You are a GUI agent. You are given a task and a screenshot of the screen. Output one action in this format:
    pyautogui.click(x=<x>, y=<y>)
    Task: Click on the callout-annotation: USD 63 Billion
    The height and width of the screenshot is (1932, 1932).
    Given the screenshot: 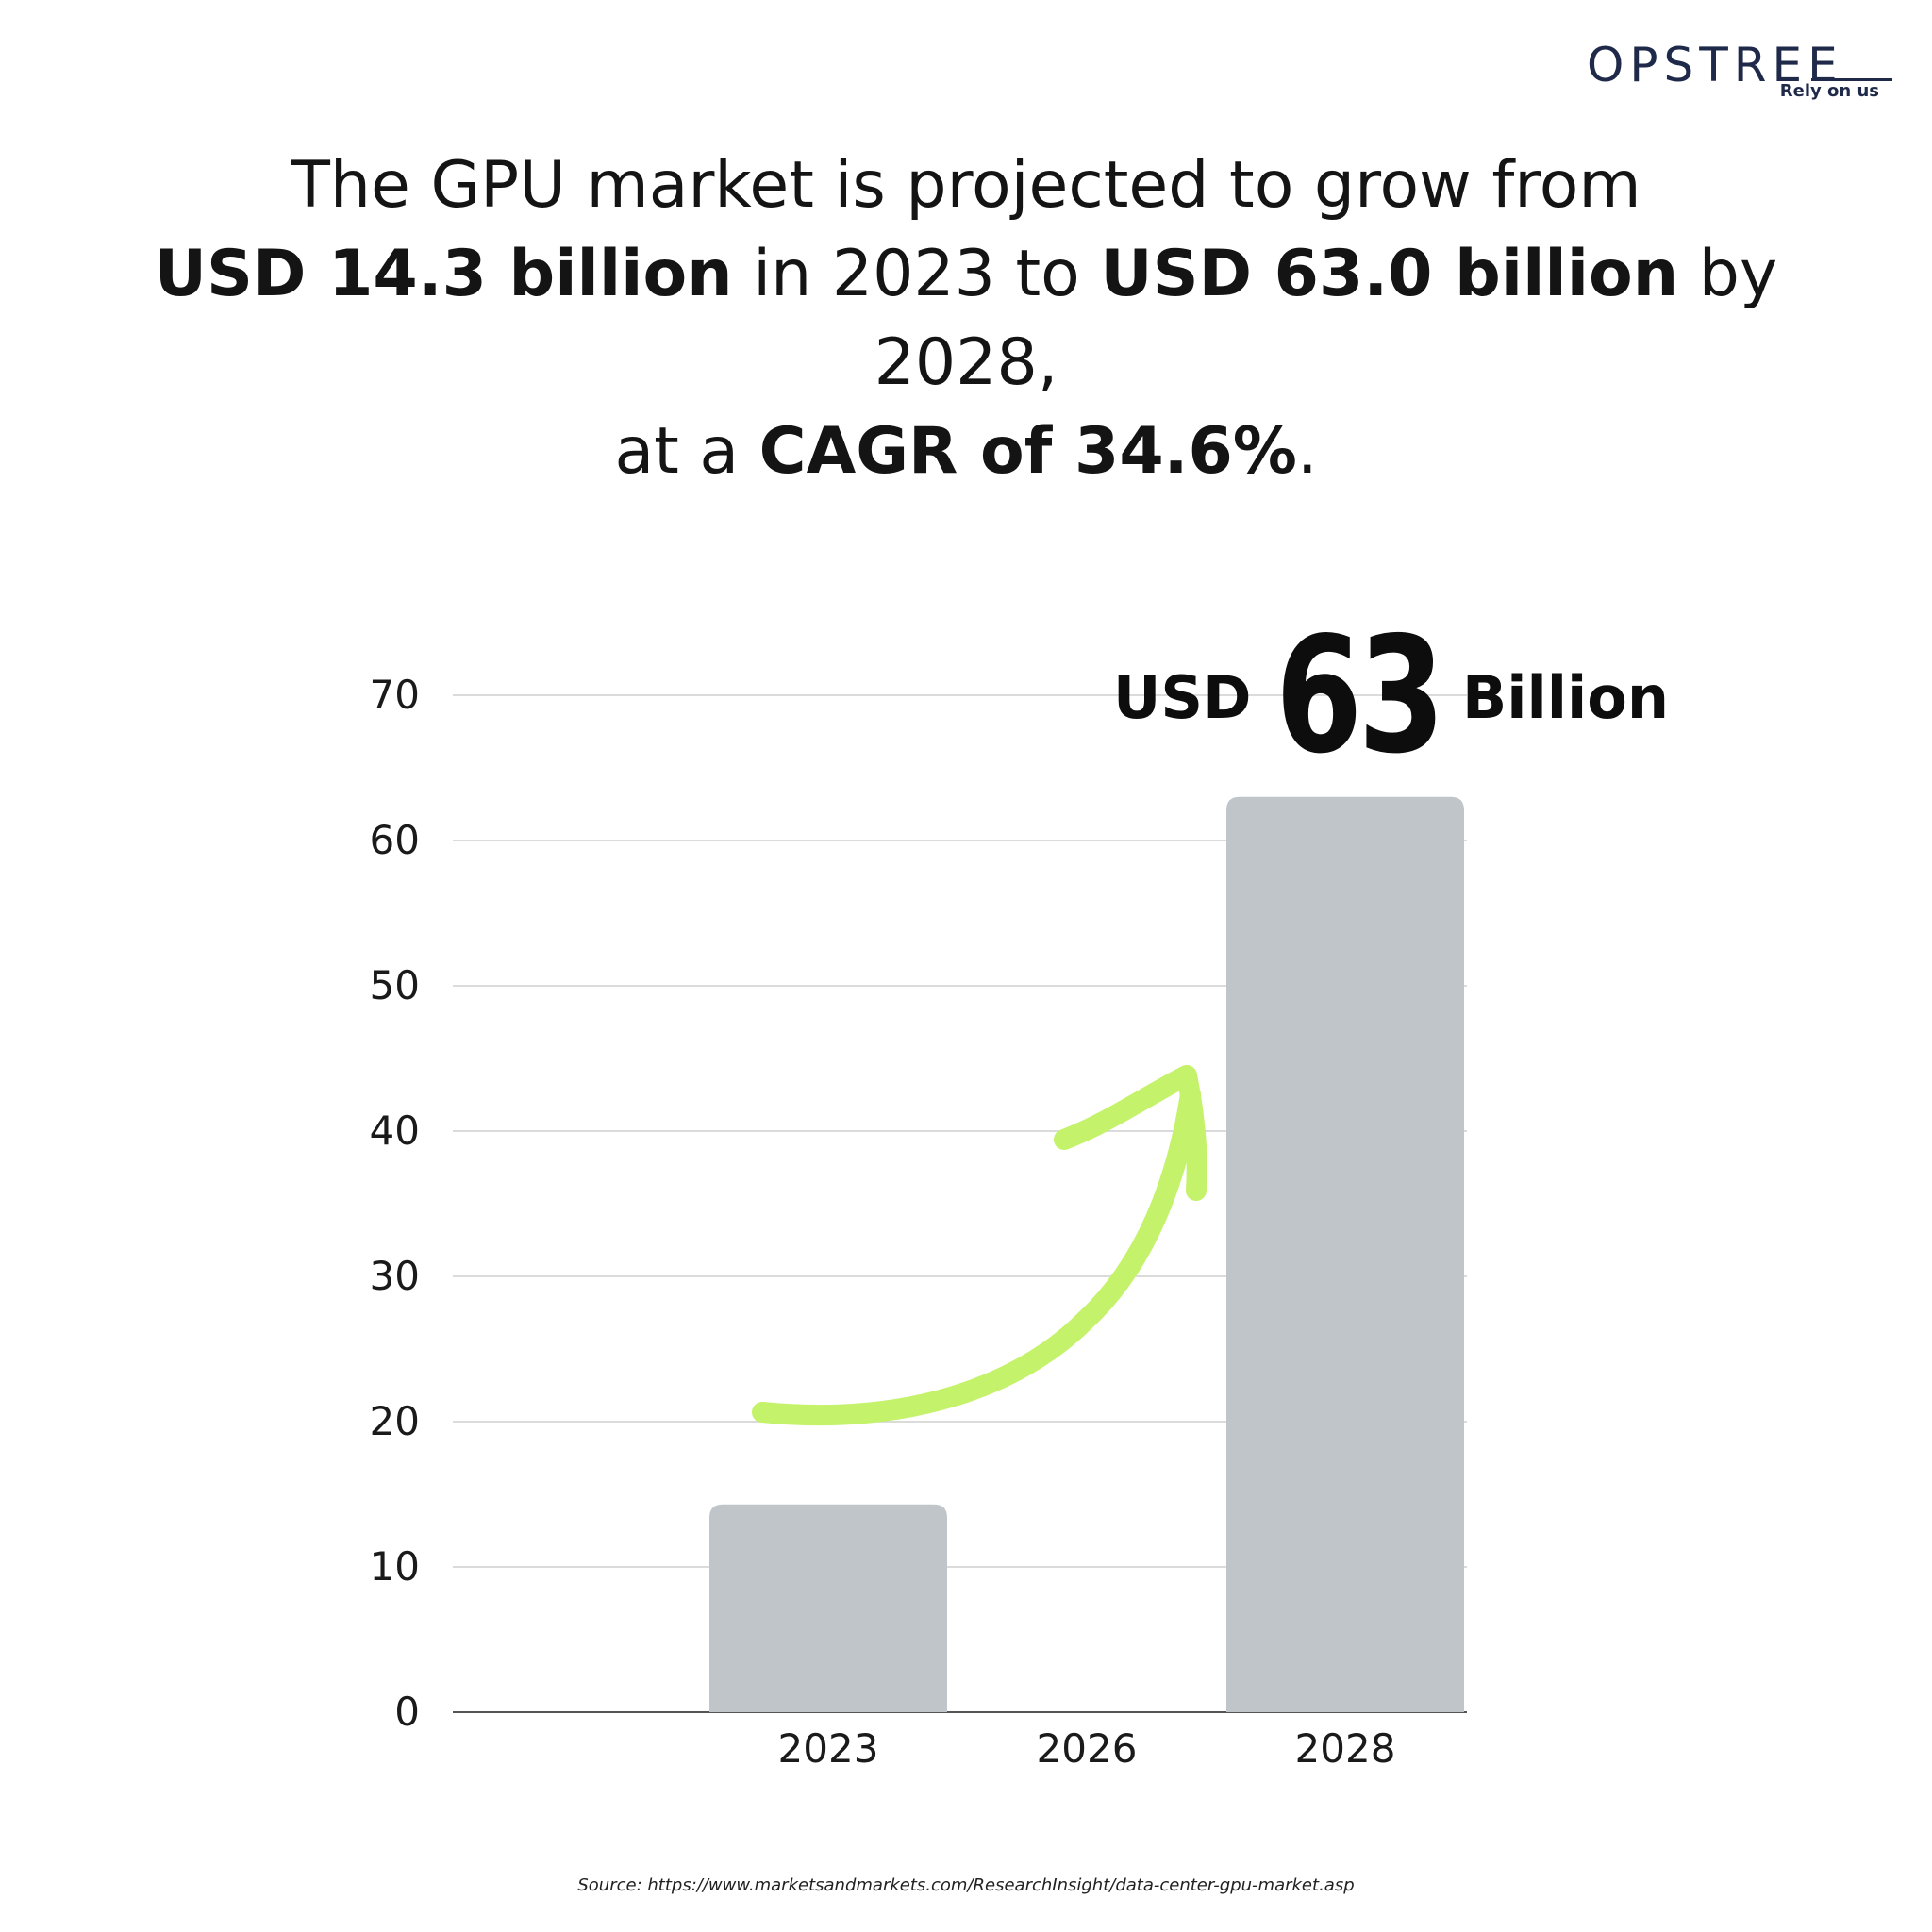 What is the action you would take?
    pyautogui.click(x=1396, y=696)
    